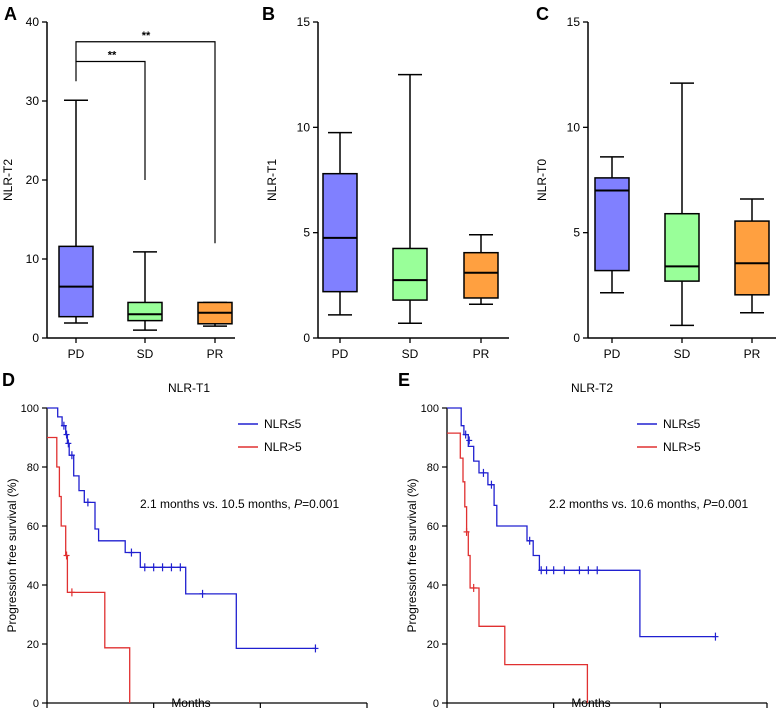  What do you see at coordinates (592, 388) in the screenshot?
I see `chart-title: NLR-T2` at bounding box center [592, 388].